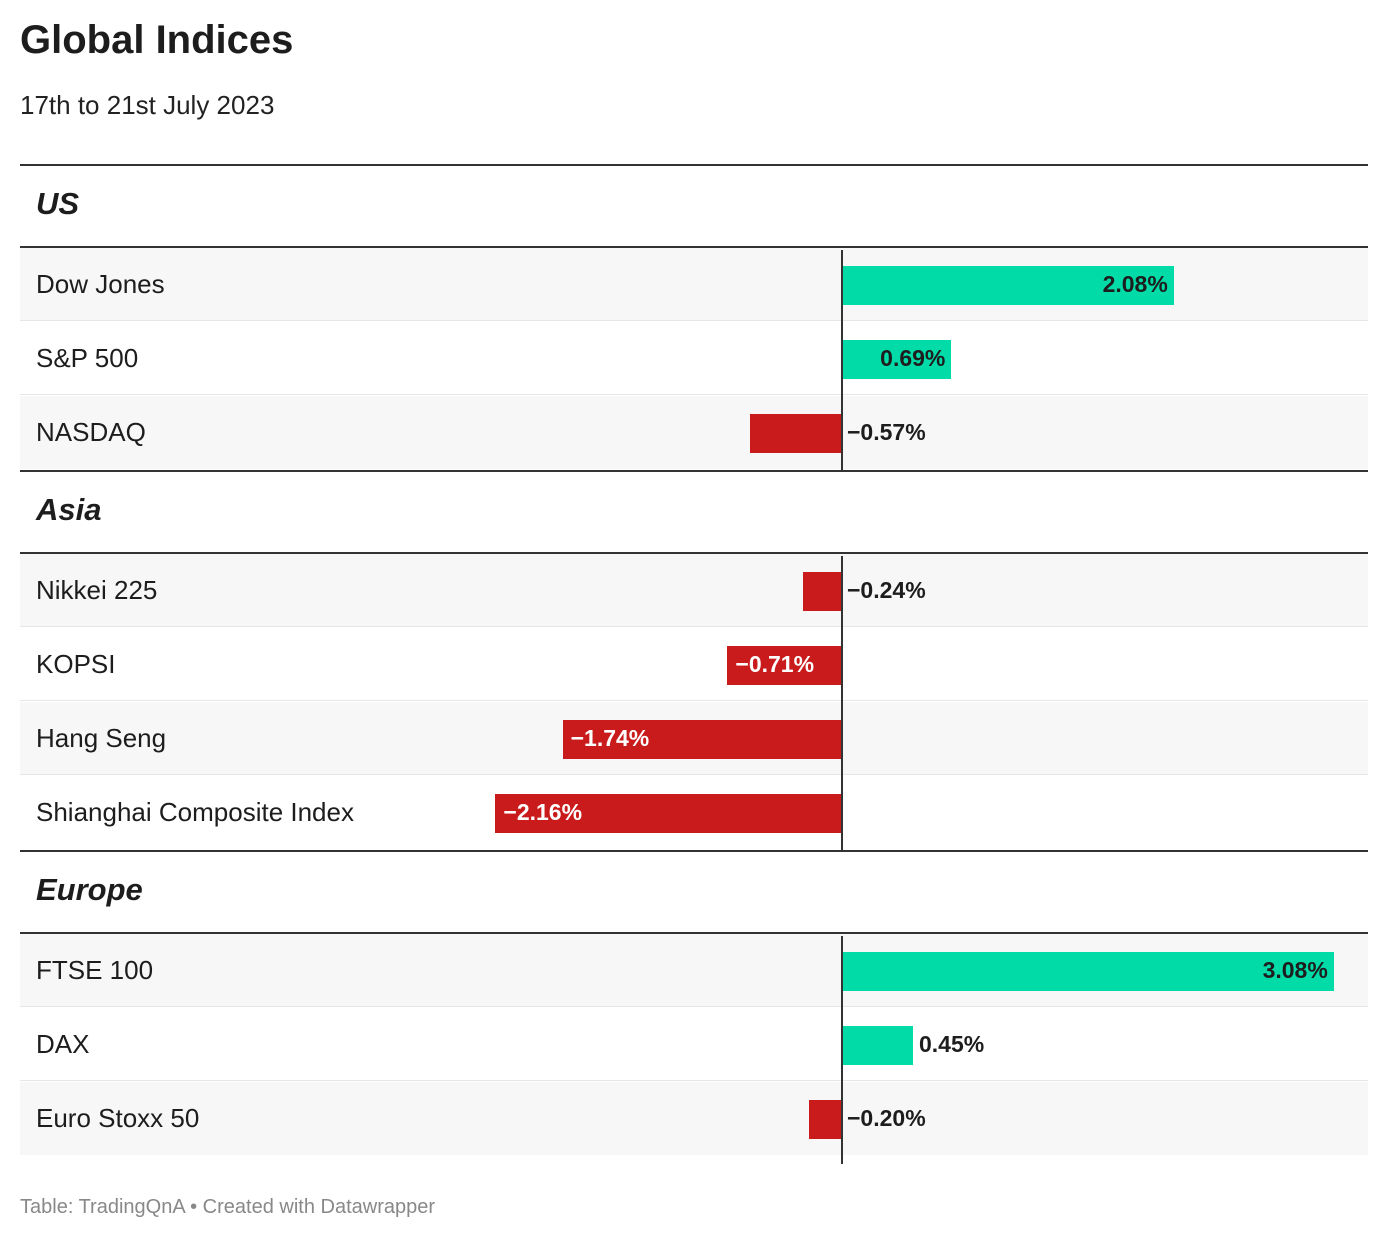  Describe the element at coordinates (97, 590) in the screenshot. I see `row-label: Nikkei 225` at that location.